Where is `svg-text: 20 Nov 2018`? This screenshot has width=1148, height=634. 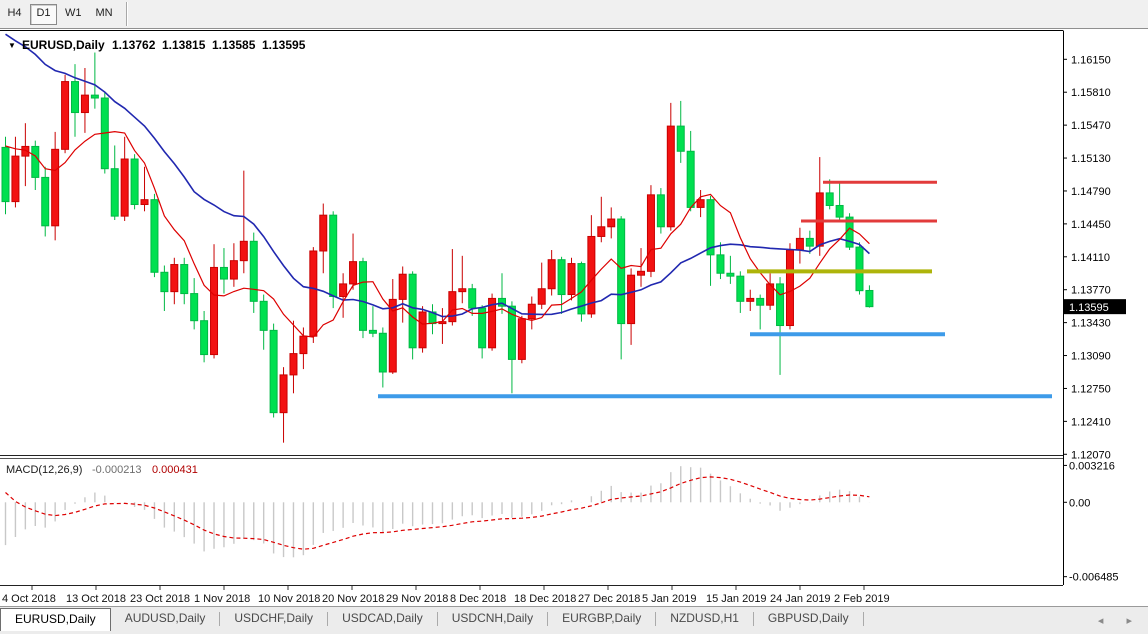 svg-text: 20 Nov 2018 is located at coordinates (353, 599).